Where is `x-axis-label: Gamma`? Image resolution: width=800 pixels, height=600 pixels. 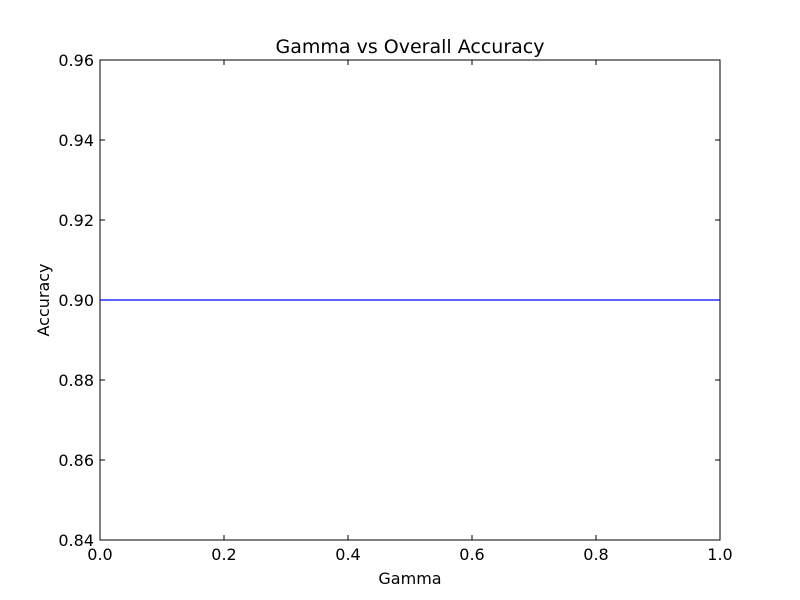
x-axis-label: Gamma is located at coordinates (409, 578).